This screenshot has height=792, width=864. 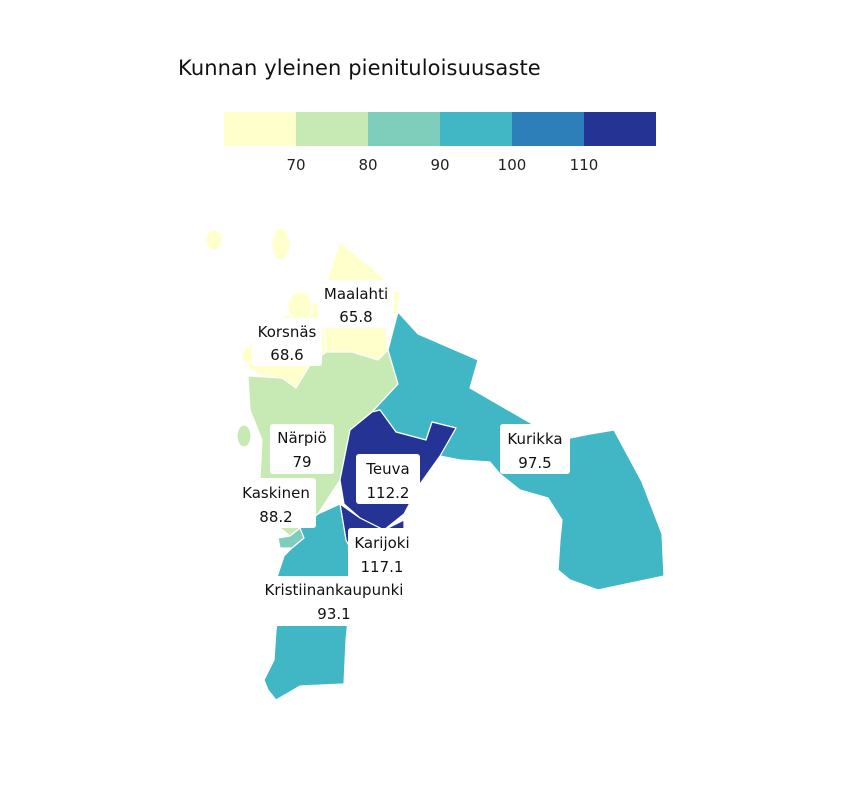 What do you see at coordinates (367, 165) in the screenshot?
I see `legend-tick-80: 80` at bounding box center [367, 165].